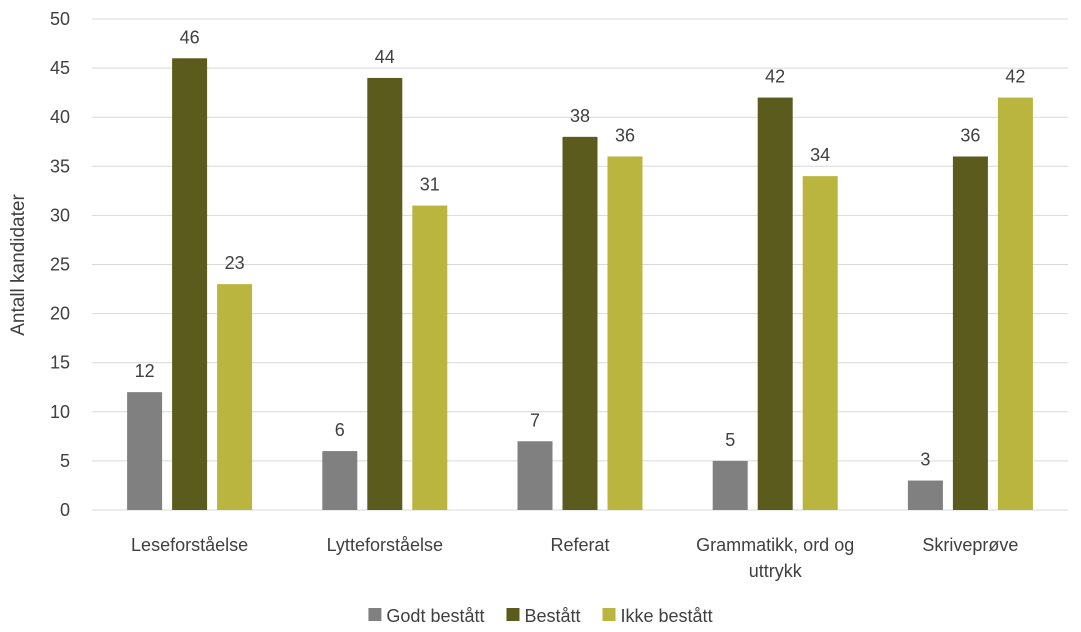  What do you see at coordinates (235, 263) in the screenshot?
I see `data-label: 23` at bounding box center [235, 263].